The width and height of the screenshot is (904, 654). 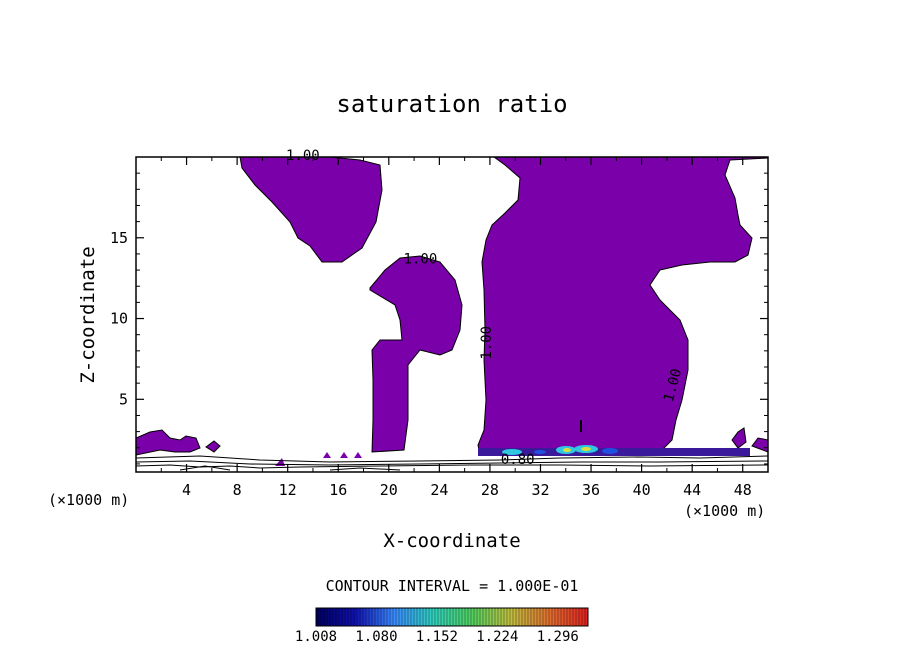 I want to click on colorbar-ticks: 1.008 1.080 1.152 1.224 1.296, so click(x=437, y=637).